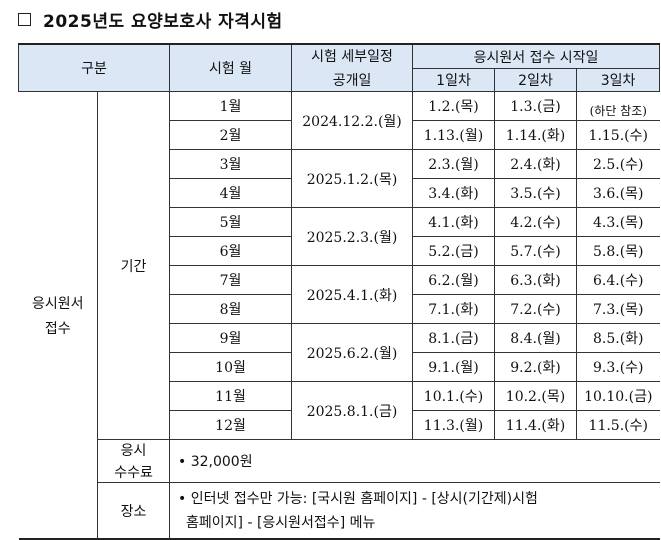 This screenshot has width=661, height=540. Describe the element at coordinates (618, 251) in the screenshot. I see `day3-date: 5.8.(목)` at that location.